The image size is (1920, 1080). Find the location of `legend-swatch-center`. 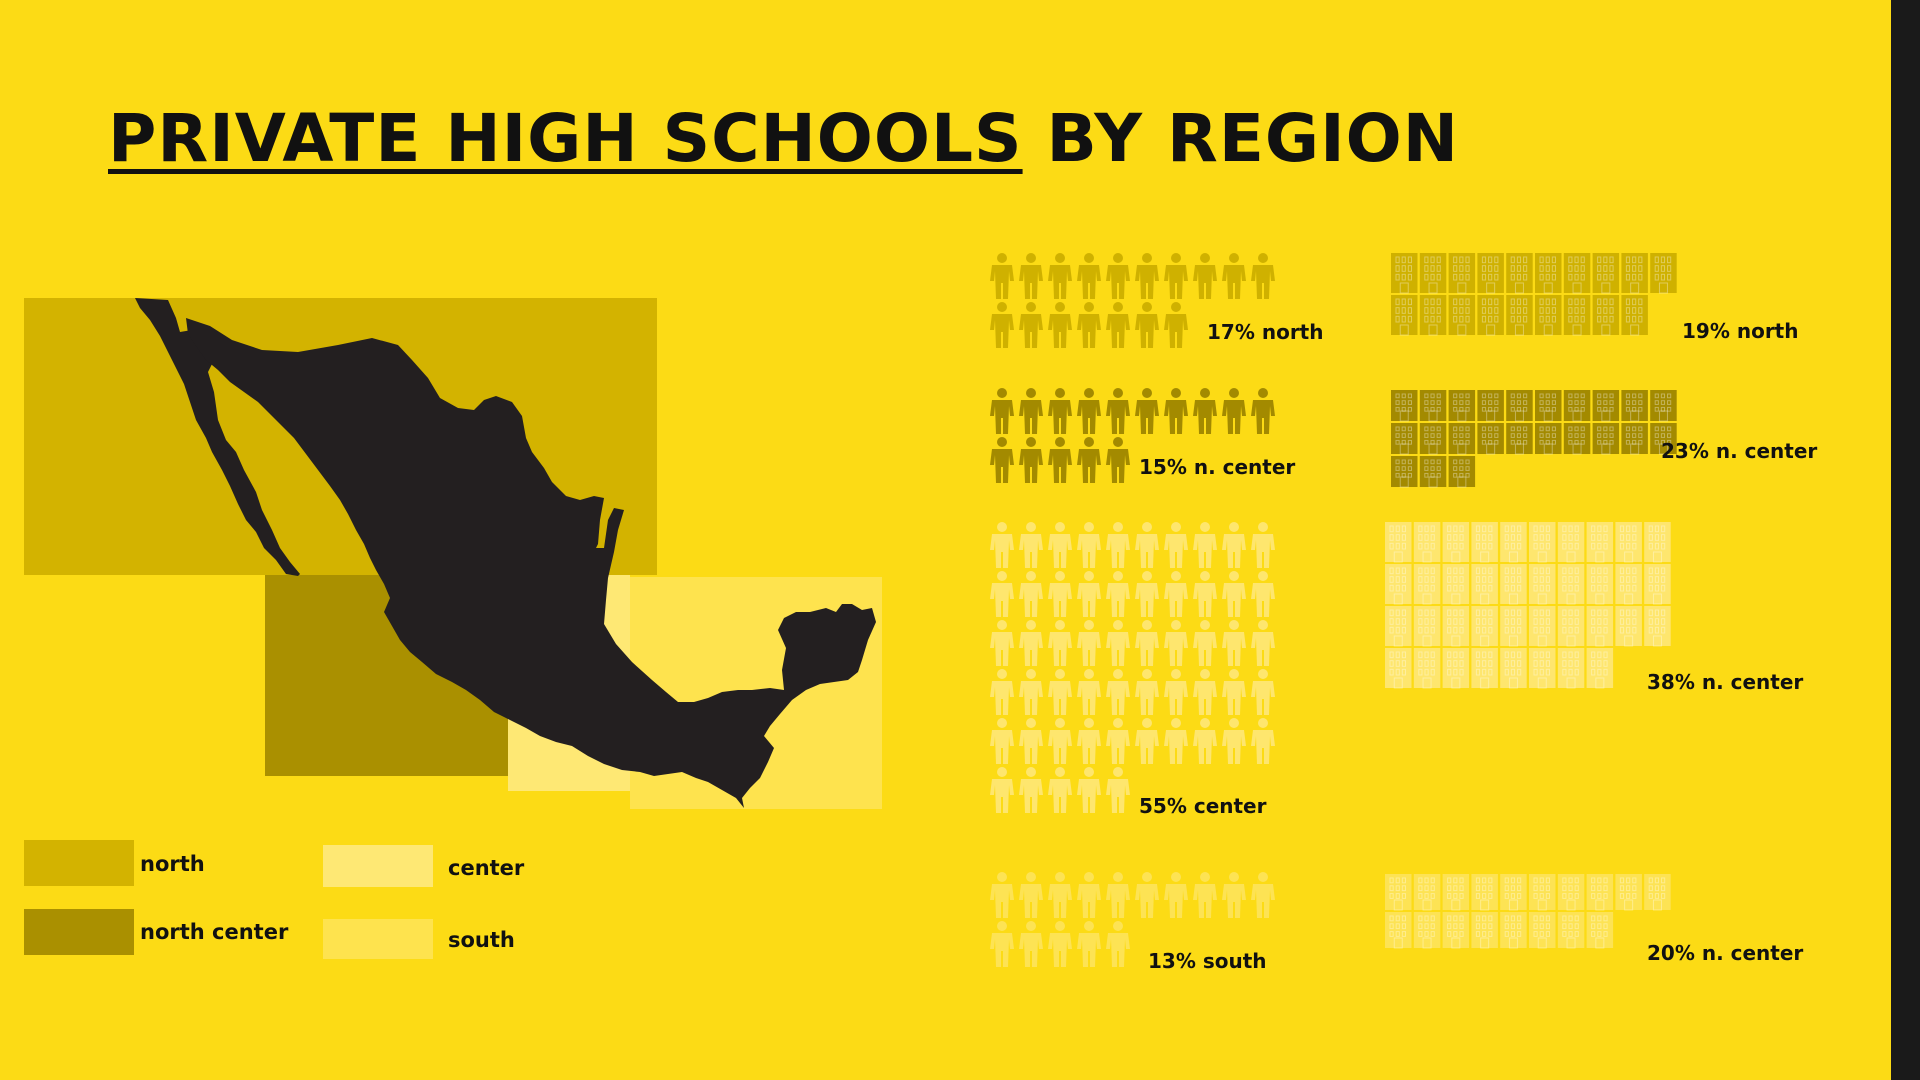

legend-swatch-center is located at coordinates (378, 866).